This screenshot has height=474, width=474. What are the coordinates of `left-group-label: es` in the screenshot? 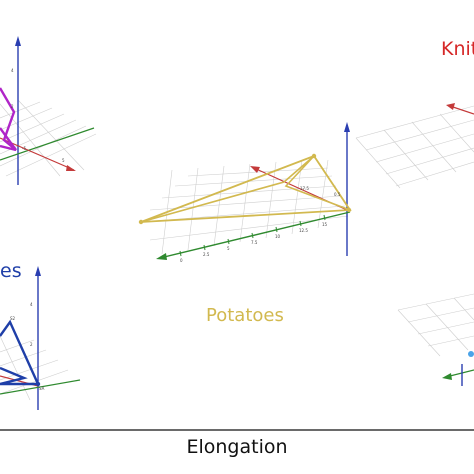 It's located at (11, 271).